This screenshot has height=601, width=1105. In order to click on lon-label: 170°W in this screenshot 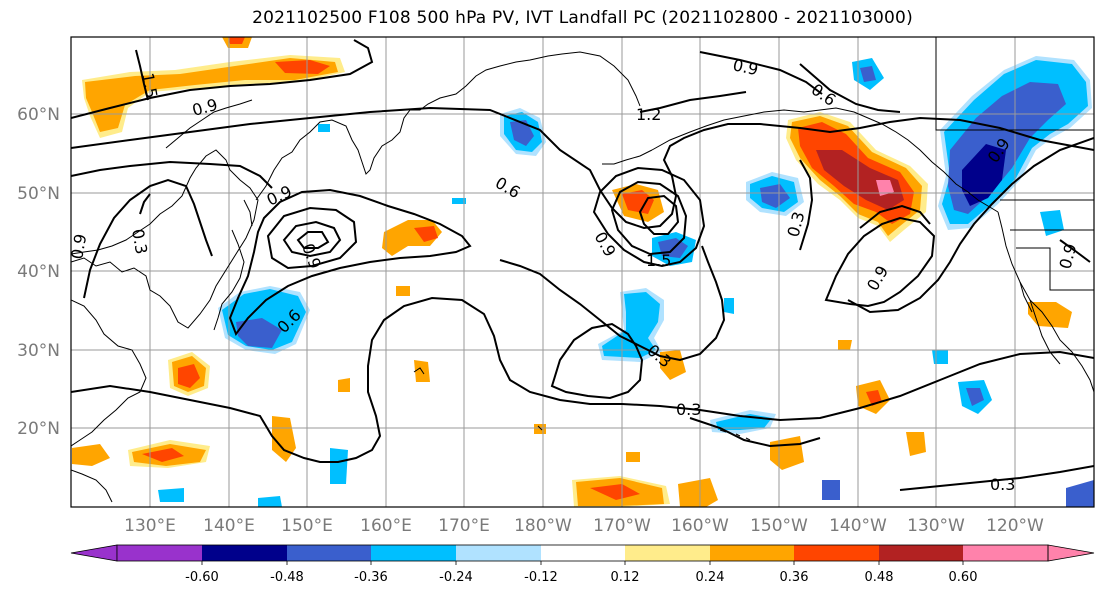, I will do `click(622, 526)`.